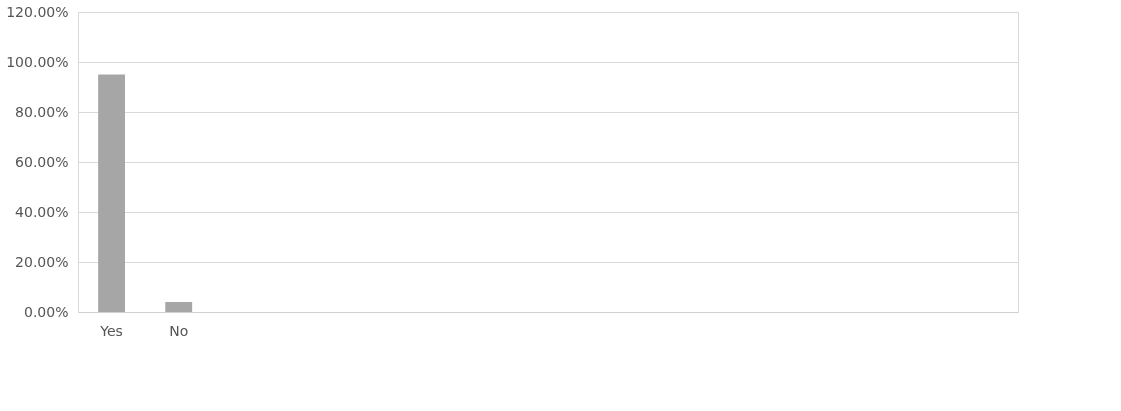 The width and height of the screenshot is (1121, 411). I want to click on y-tick-label: 120.00%, so click(37, 11).